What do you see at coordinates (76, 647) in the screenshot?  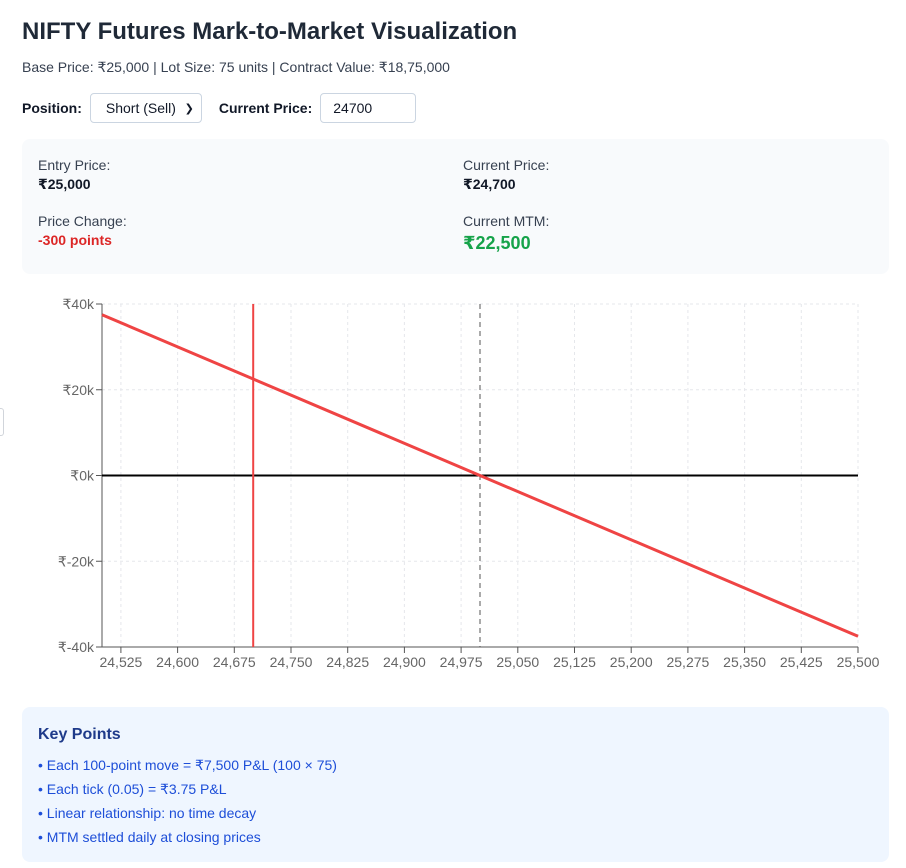 I see `y-tick-label: ₹-40k` at bounding box center [76, 647].